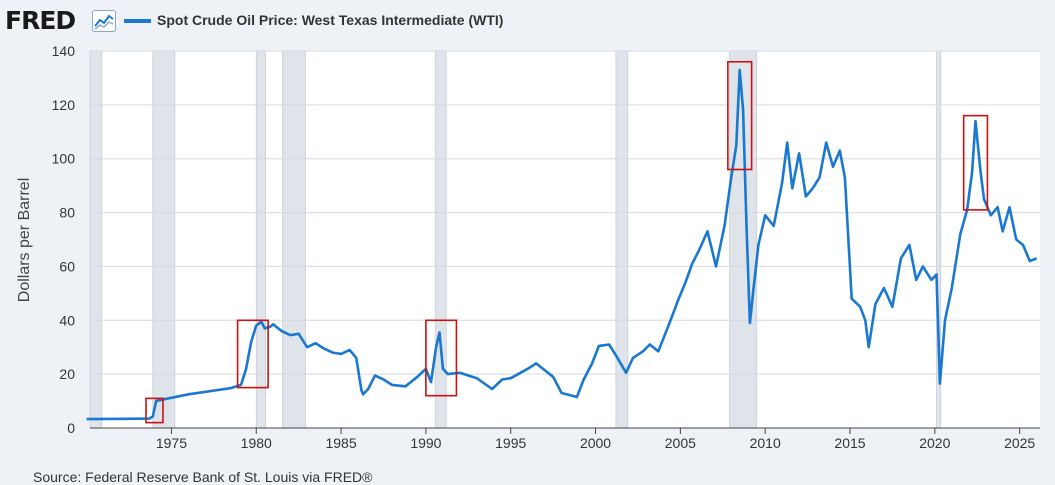 The image size is (1055, 485). I want to click on y-axis-ticks: 0 20 40 60 80 100 120 140, so click(64, 239).